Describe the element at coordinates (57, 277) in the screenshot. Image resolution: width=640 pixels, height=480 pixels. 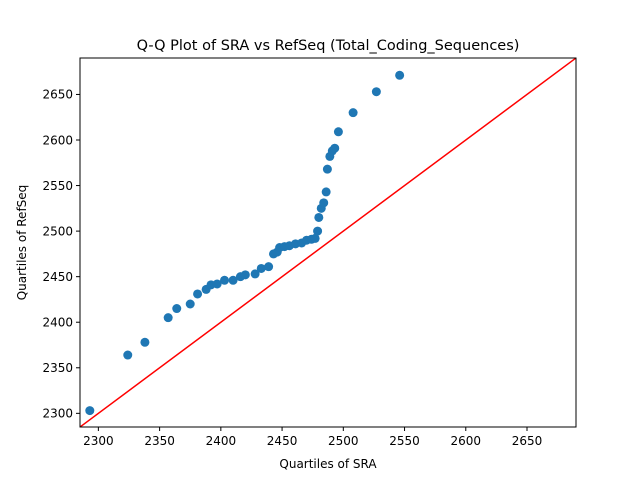
I see `y-tick-label: 2450` at that location.